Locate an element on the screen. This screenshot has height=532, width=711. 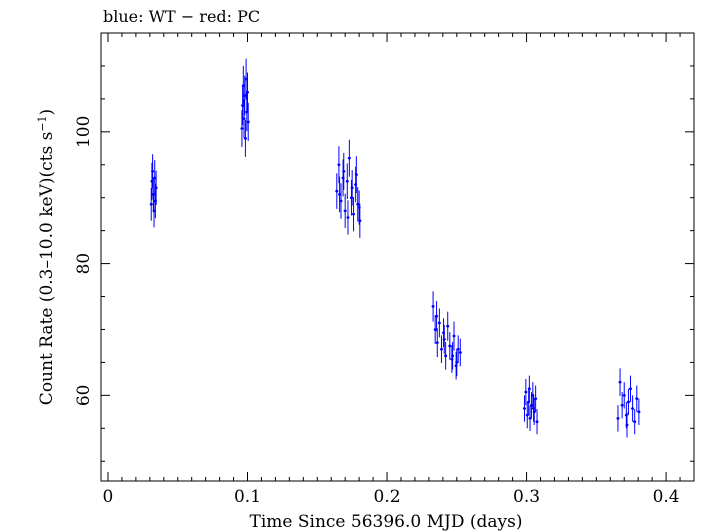
y-axis-label: Count Rate (0.3–10.0 keV)(cts s−1) is located at coordinates (46, 257).